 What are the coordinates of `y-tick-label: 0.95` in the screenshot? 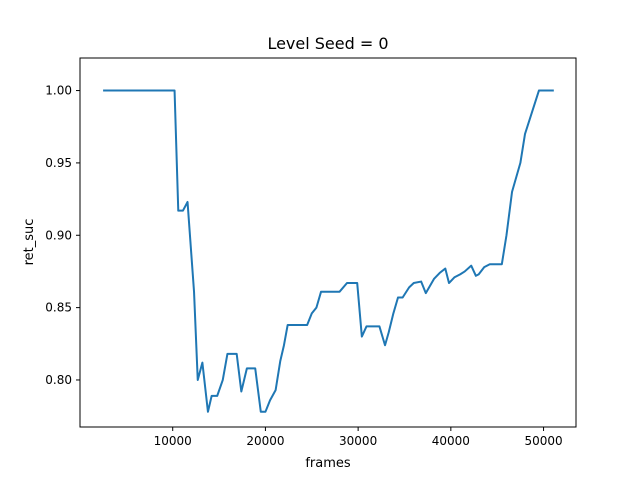 It's located at (58, 163).